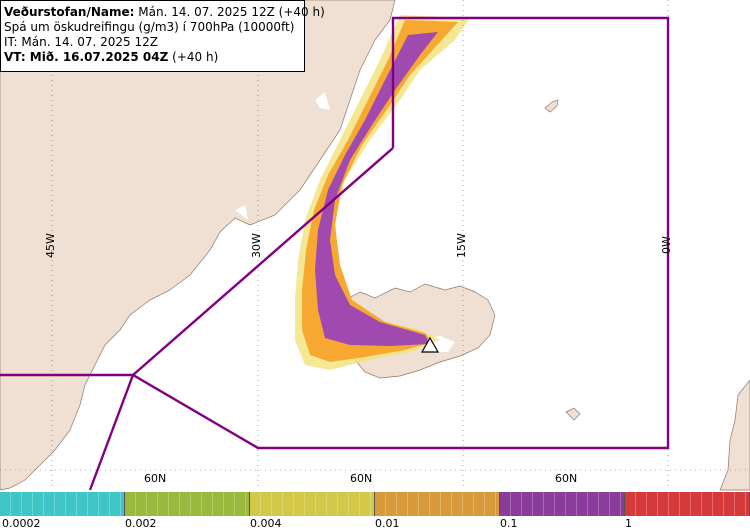 The height and width of the screenshot is (532, 750). What do you see at coordinates (376, 189) in the screenshot?
I see `ash-cloud-high` at bounding box center [376, 189].